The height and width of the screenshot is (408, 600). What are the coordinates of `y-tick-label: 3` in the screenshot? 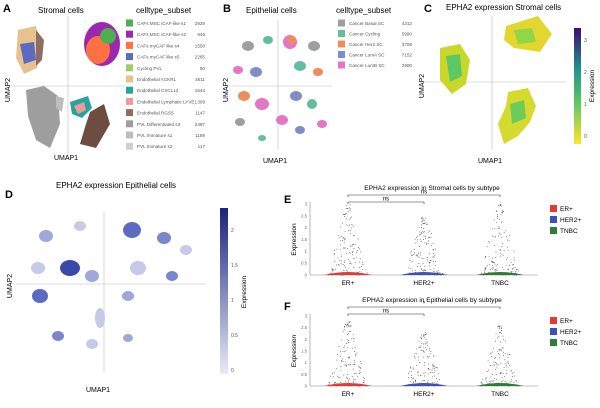 It's located at (306, 204).